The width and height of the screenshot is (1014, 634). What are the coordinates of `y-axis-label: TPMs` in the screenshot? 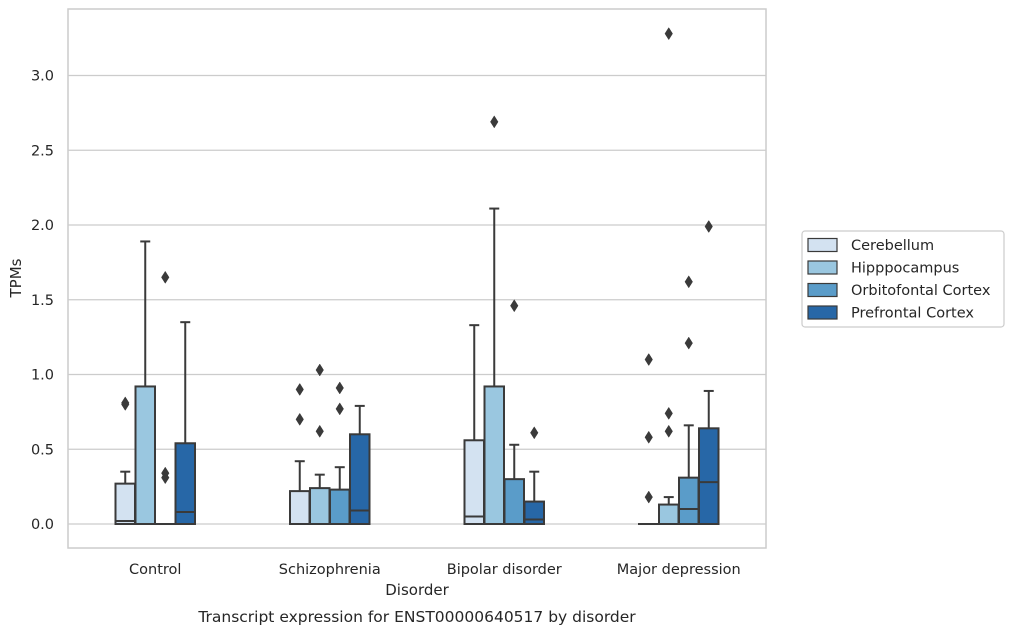 It's located at (16, 278).